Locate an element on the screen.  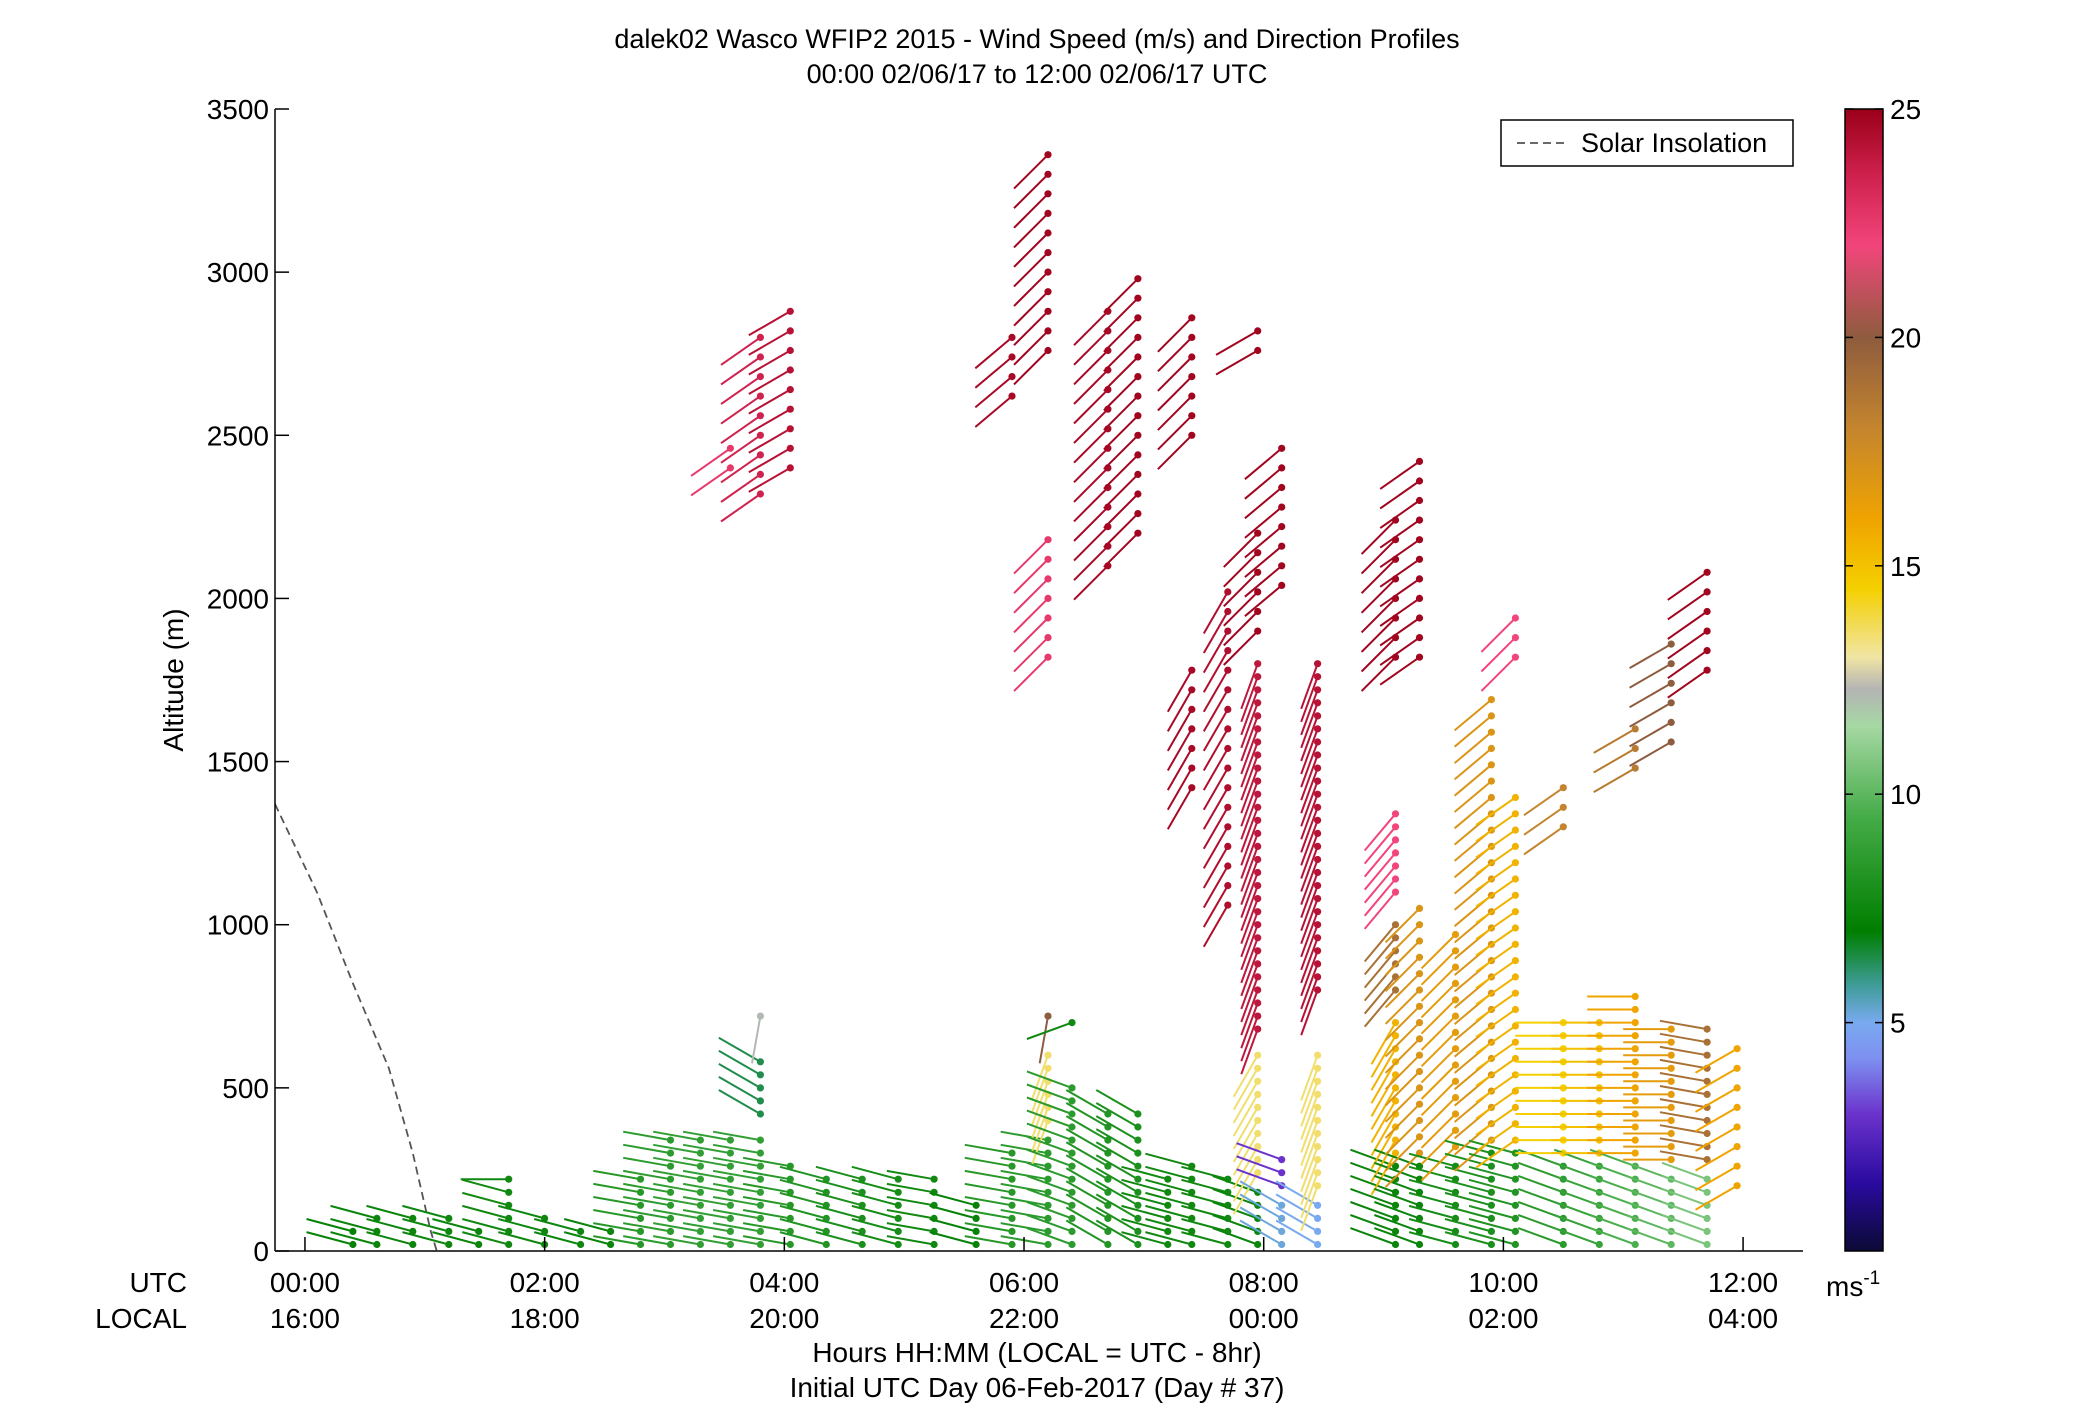
y-tick-label: 2500 is located at coordinates (238, 435).